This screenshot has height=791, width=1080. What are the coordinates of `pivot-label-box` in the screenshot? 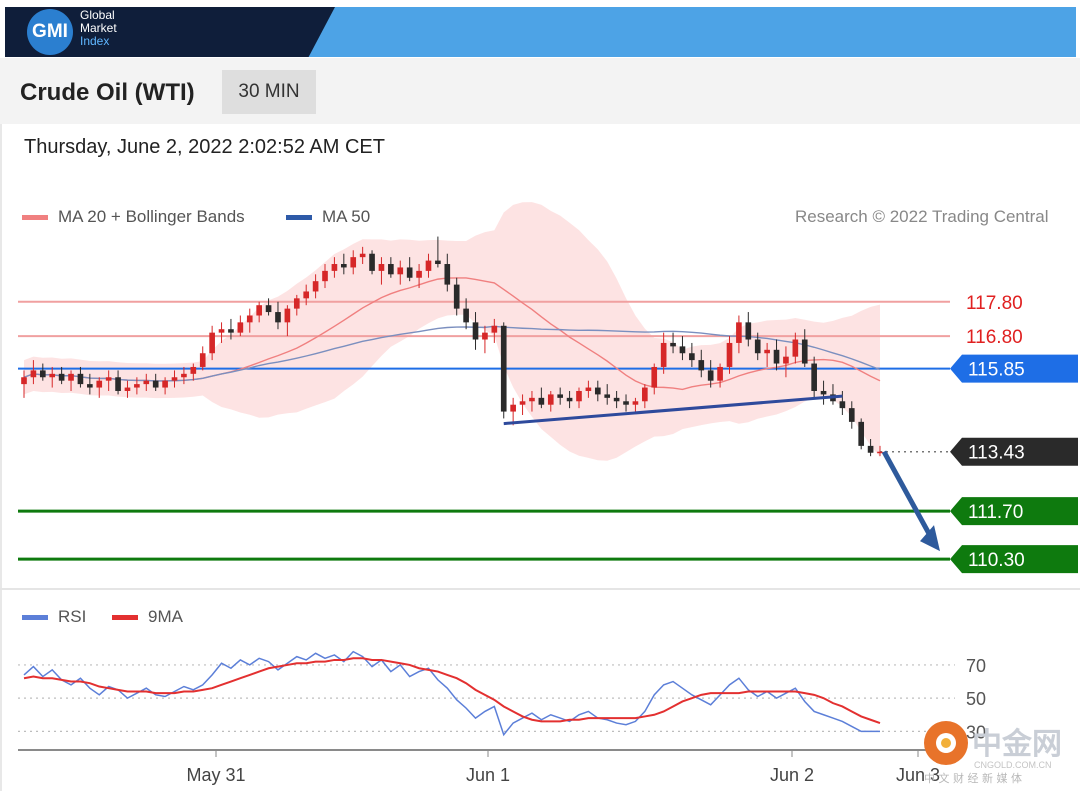 It's located at (1014, 368).